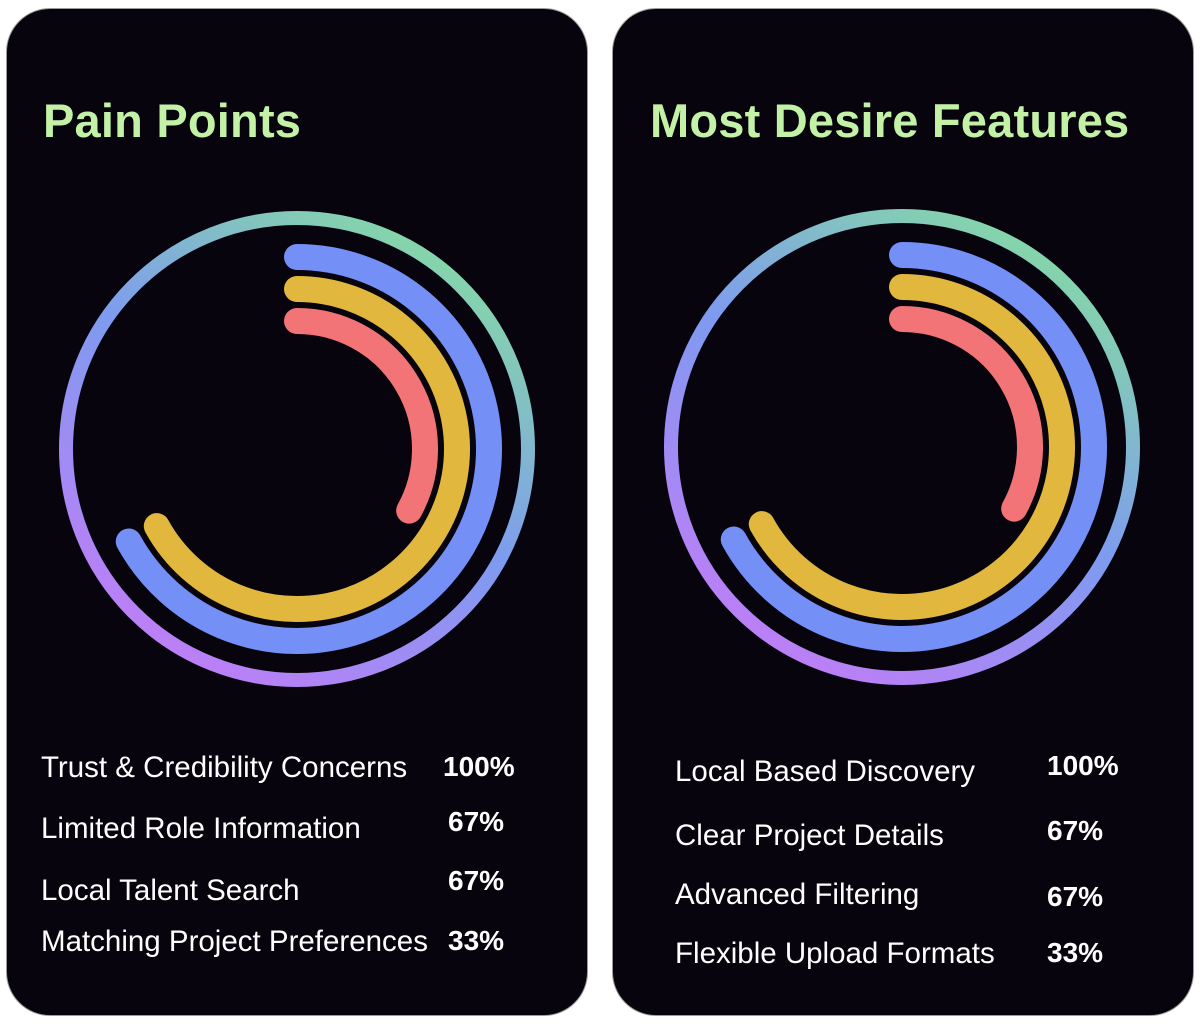 The width and height of the screenshot is (1200, 1024). Describe the element at coordinates (476, 940) in the screenshot. I see `pain-points-legend-value: 33%` at that location.